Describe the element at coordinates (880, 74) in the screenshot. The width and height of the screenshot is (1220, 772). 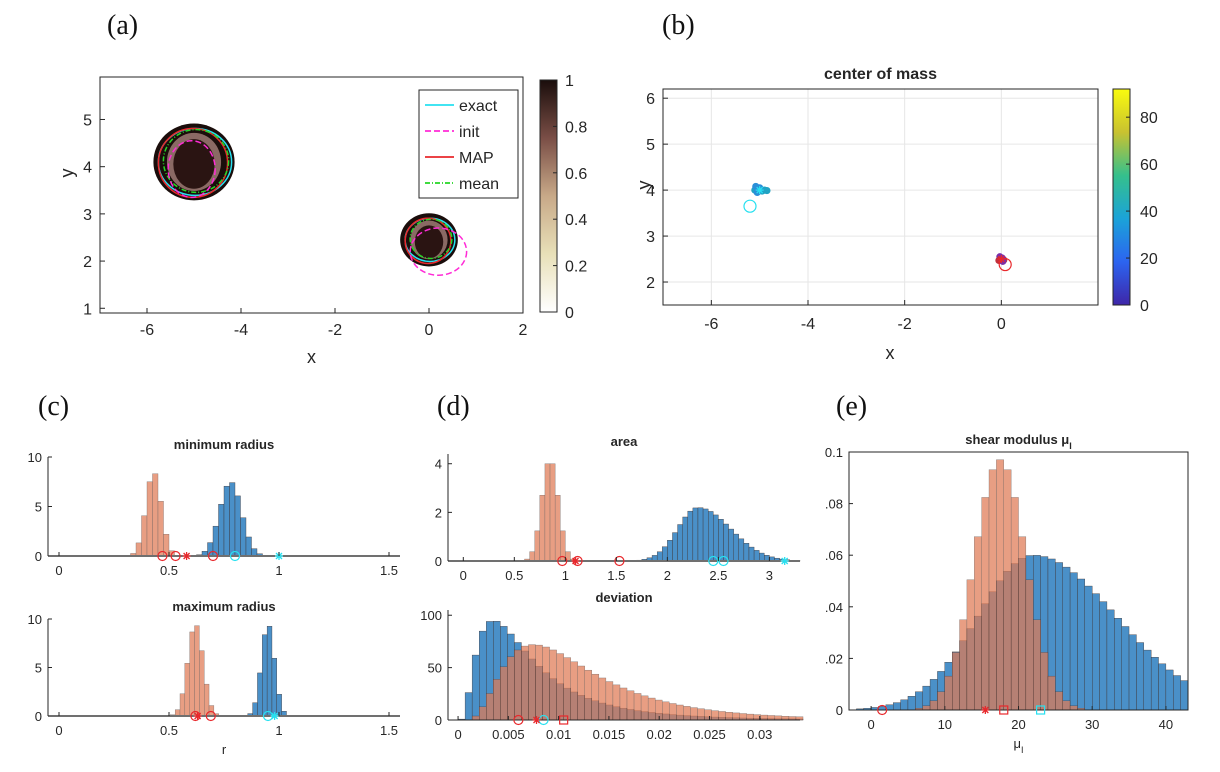
I see `chart-title: center of mass` at that location.